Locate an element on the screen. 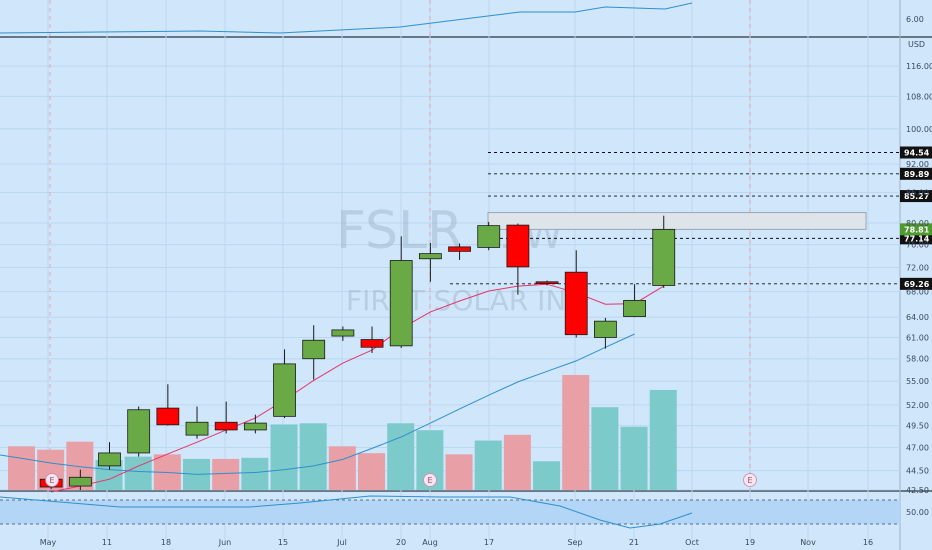  time-tick-label: 21 is located at coordinates (634, 542).